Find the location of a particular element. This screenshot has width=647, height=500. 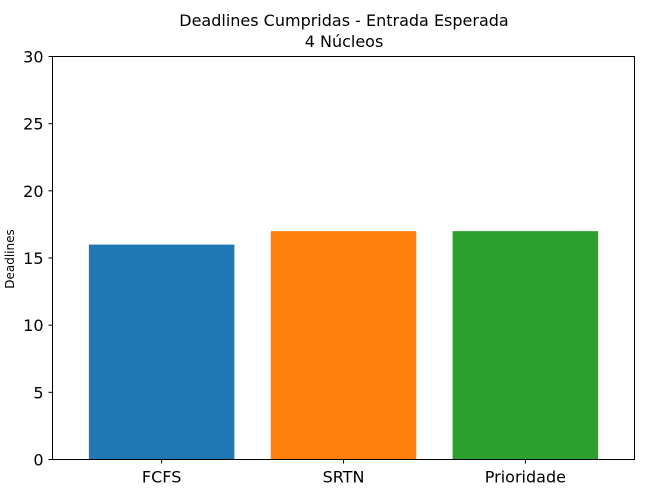

chart-subtitle: 4 Núcleos is located at coordinates (344, 41).